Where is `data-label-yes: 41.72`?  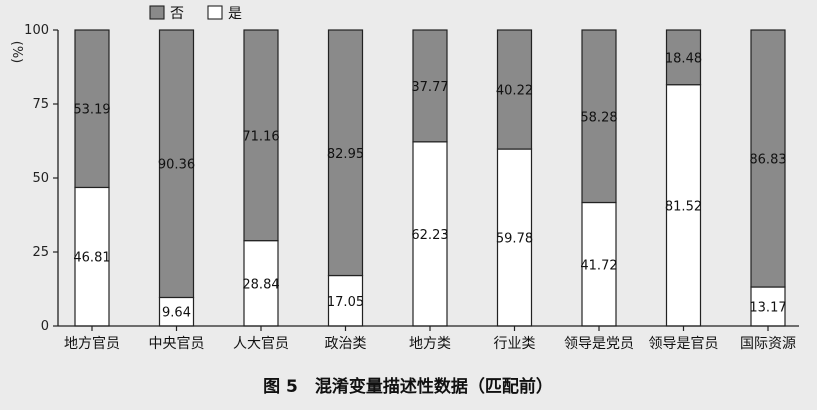
data-label-yes: 41.72 is located at coordinates (598, 265).